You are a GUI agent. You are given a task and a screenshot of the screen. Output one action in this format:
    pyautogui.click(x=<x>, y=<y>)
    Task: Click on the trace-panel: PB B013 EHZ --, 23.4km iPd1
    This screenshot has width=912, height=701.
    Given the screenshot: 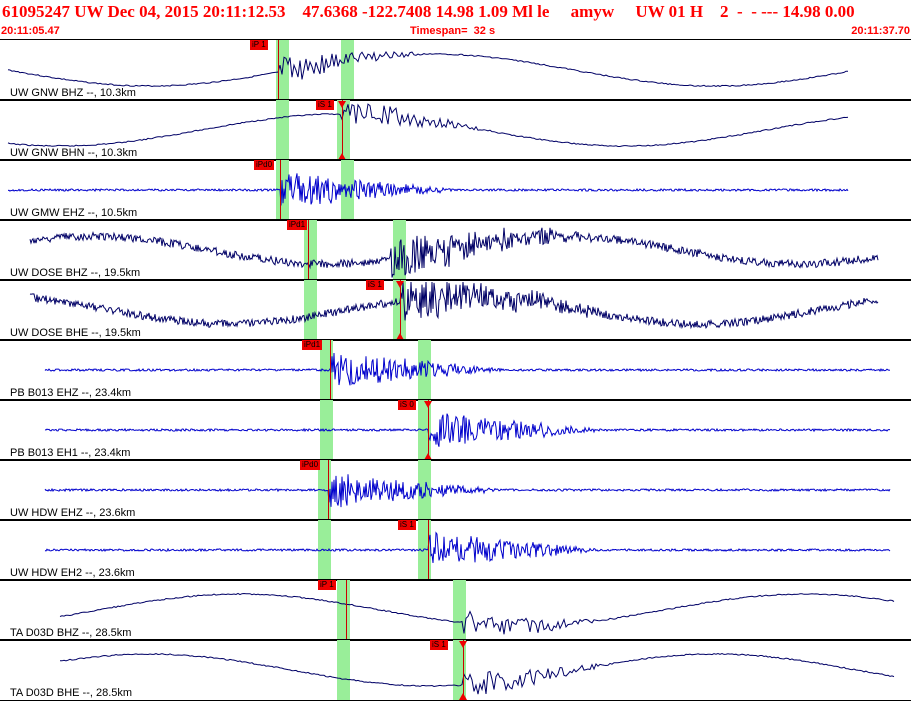 What is the action you would take?
    pyautogui.click(x=455, y=370)
    